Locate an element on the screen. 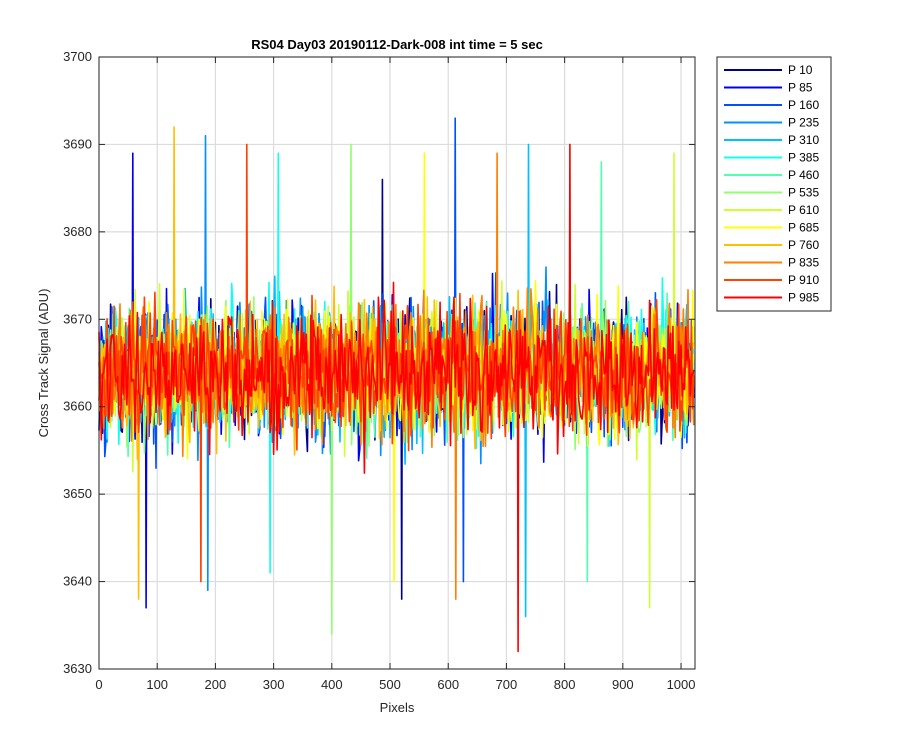 Image resolution: width=900 pixels, height=750 pixels. legend-label: P 235 is located at coordinates (803, 123).